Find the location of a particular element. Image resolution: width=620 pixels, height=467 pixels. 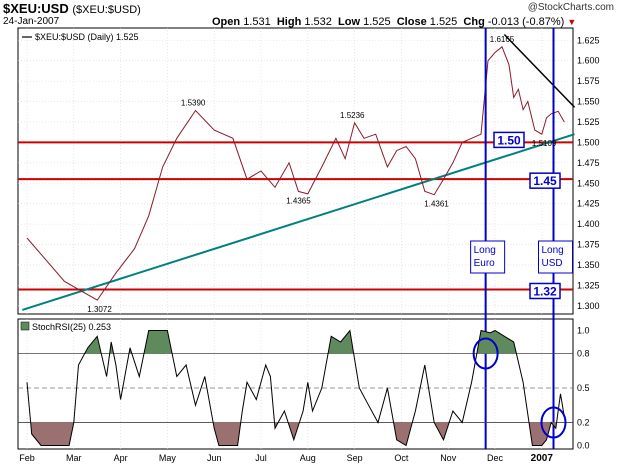

price-tick-label: 1.550 is located at coordinates (588, 102).